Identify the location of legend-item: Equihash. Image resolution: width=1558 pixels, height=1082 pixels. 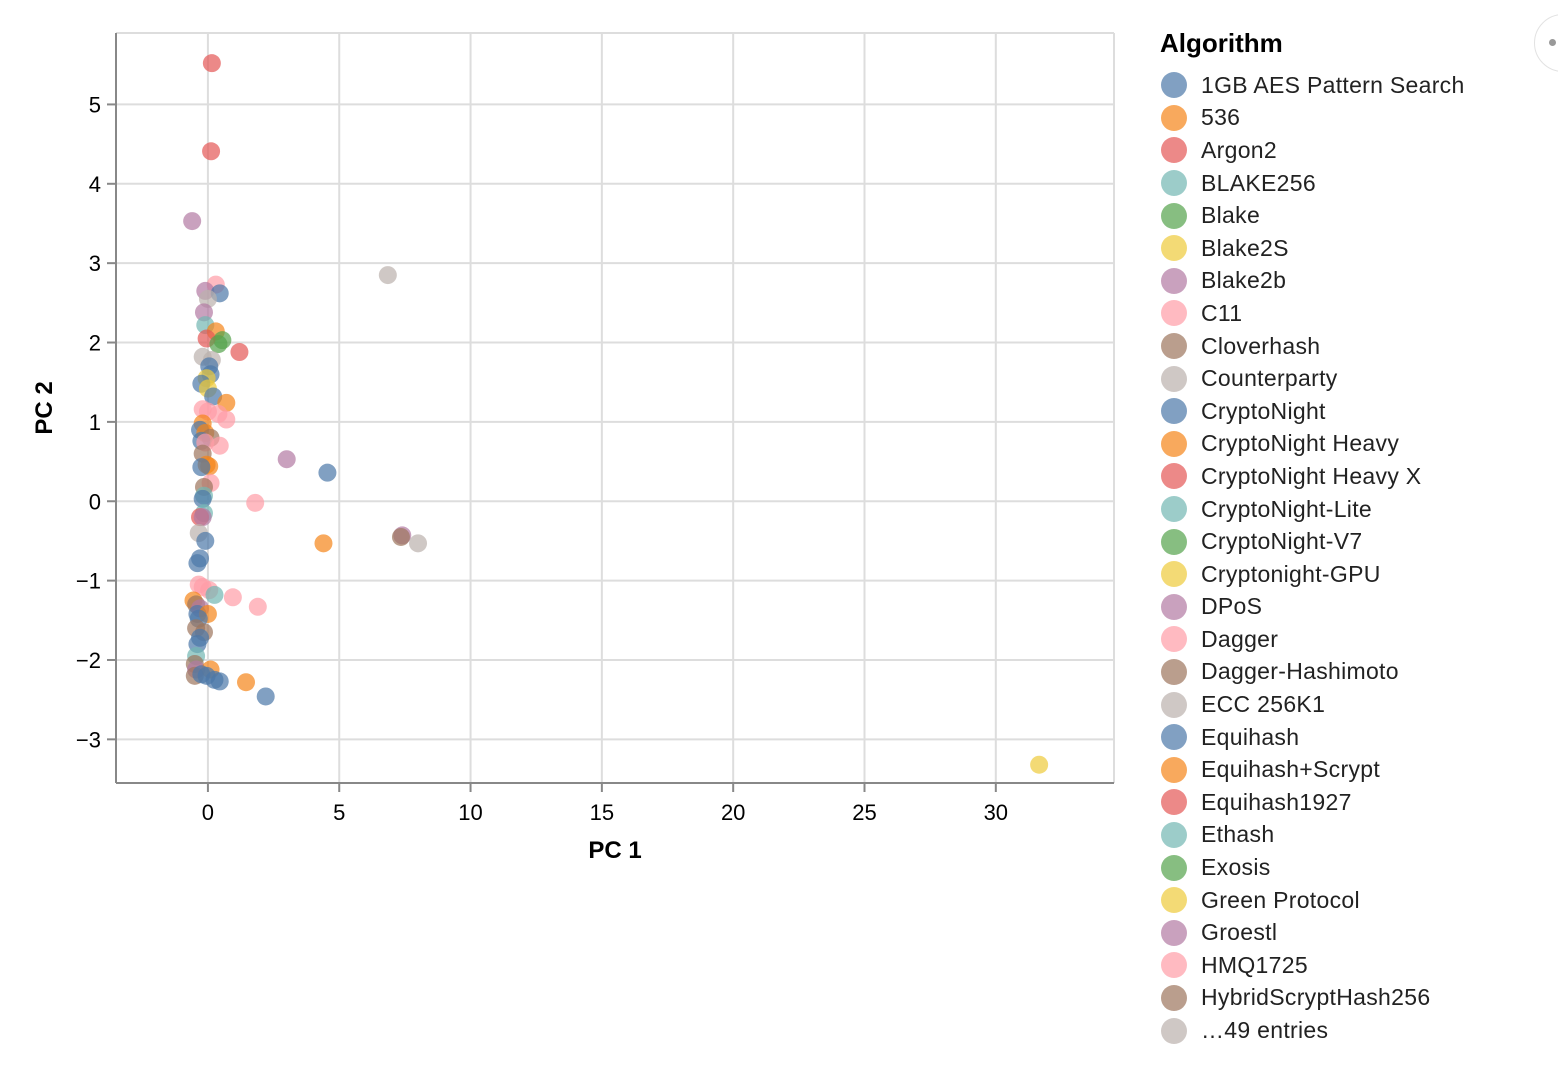
(1348, 737).